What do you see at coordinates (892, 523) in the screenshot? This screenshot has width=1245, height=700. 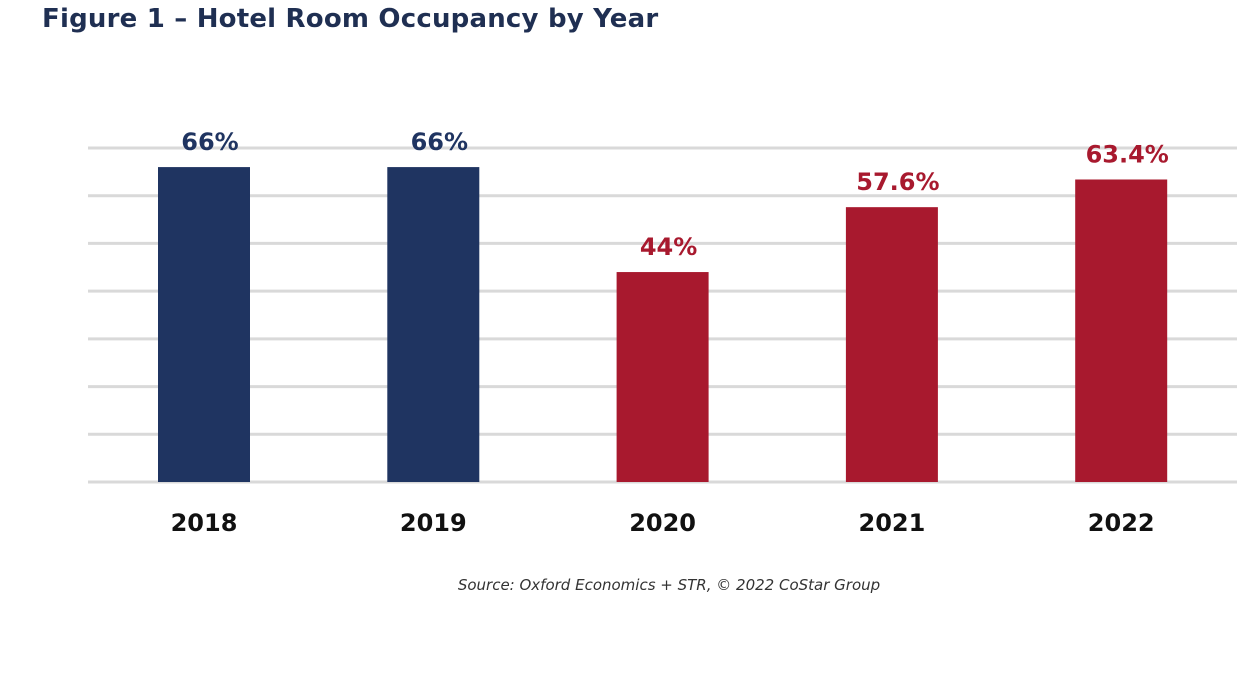 I see `x-tick-label-2021: 2021` at bounding box center [892, 523].